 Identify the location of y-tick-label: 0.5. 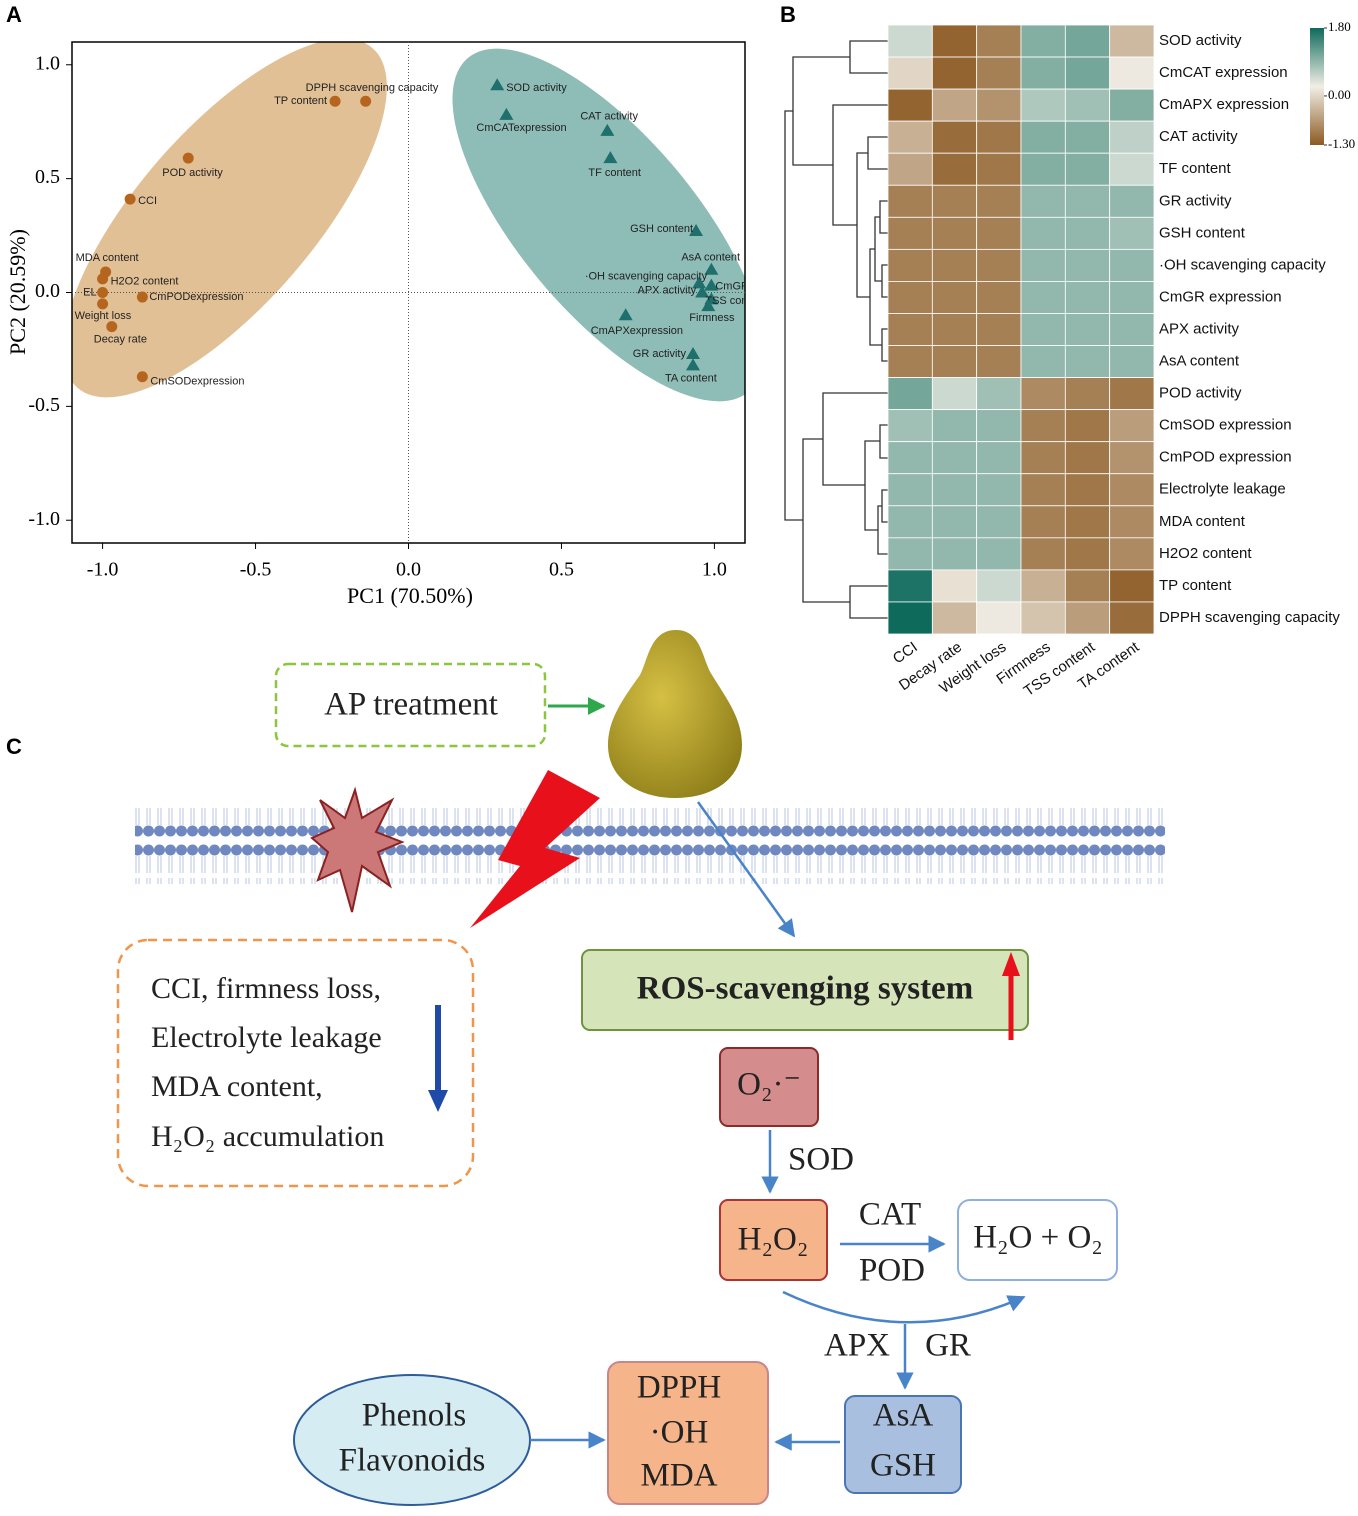
(47, 177).